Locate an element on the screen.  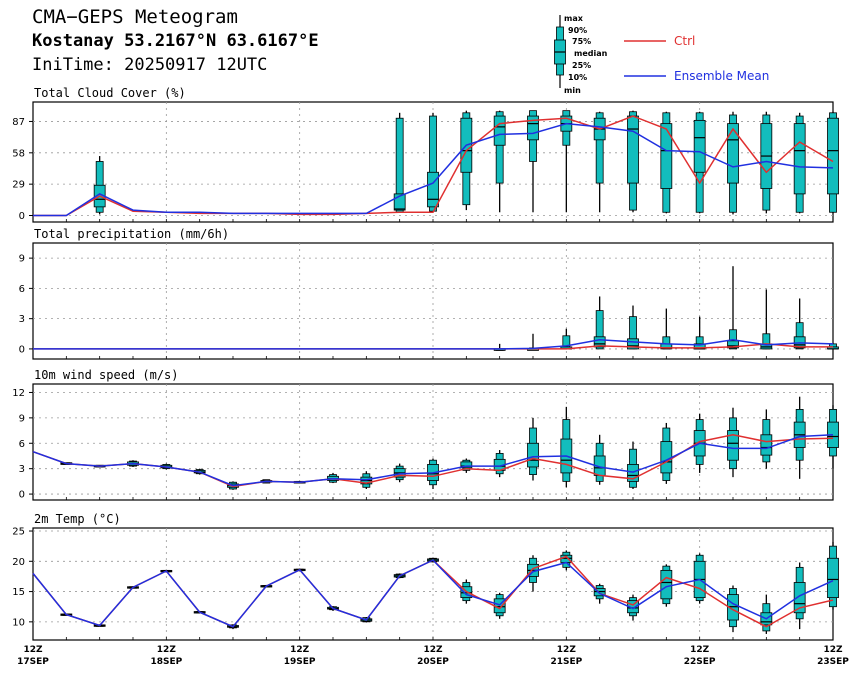
y-tick-label: 25 is located at coordinates (18, 532).